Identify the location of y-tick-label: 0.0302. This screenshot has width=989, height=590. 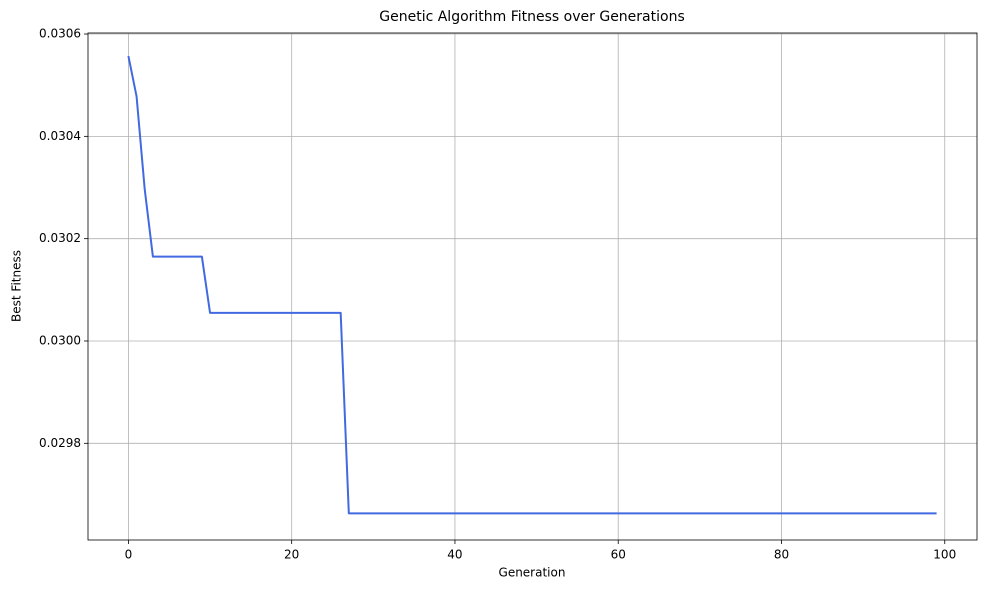
(60, 238).